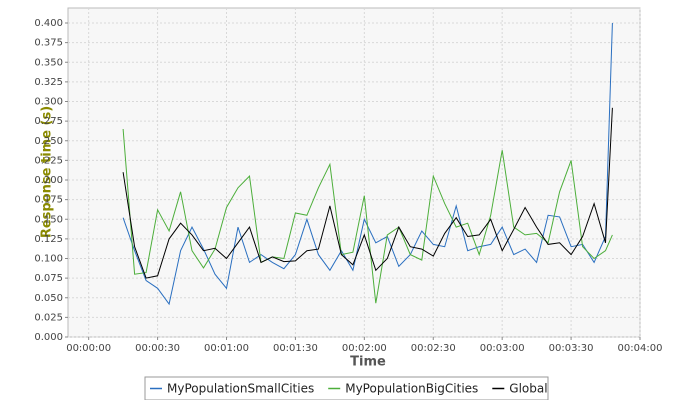 This screenshot has width=690, height=400. Describe the element at coordinates (47, 172) in the screenshot. I see `y-axis-label: Response time (s)` at that location.